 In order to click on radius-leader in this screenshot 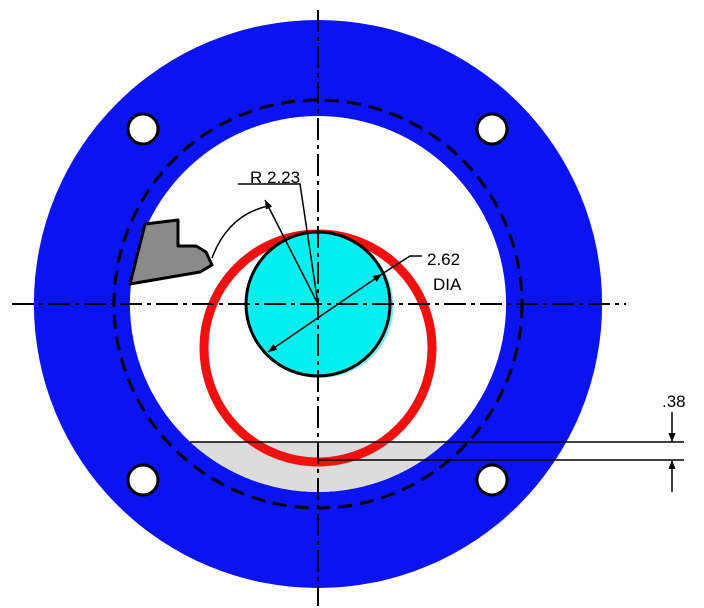, I will do `click(278, 244)`.